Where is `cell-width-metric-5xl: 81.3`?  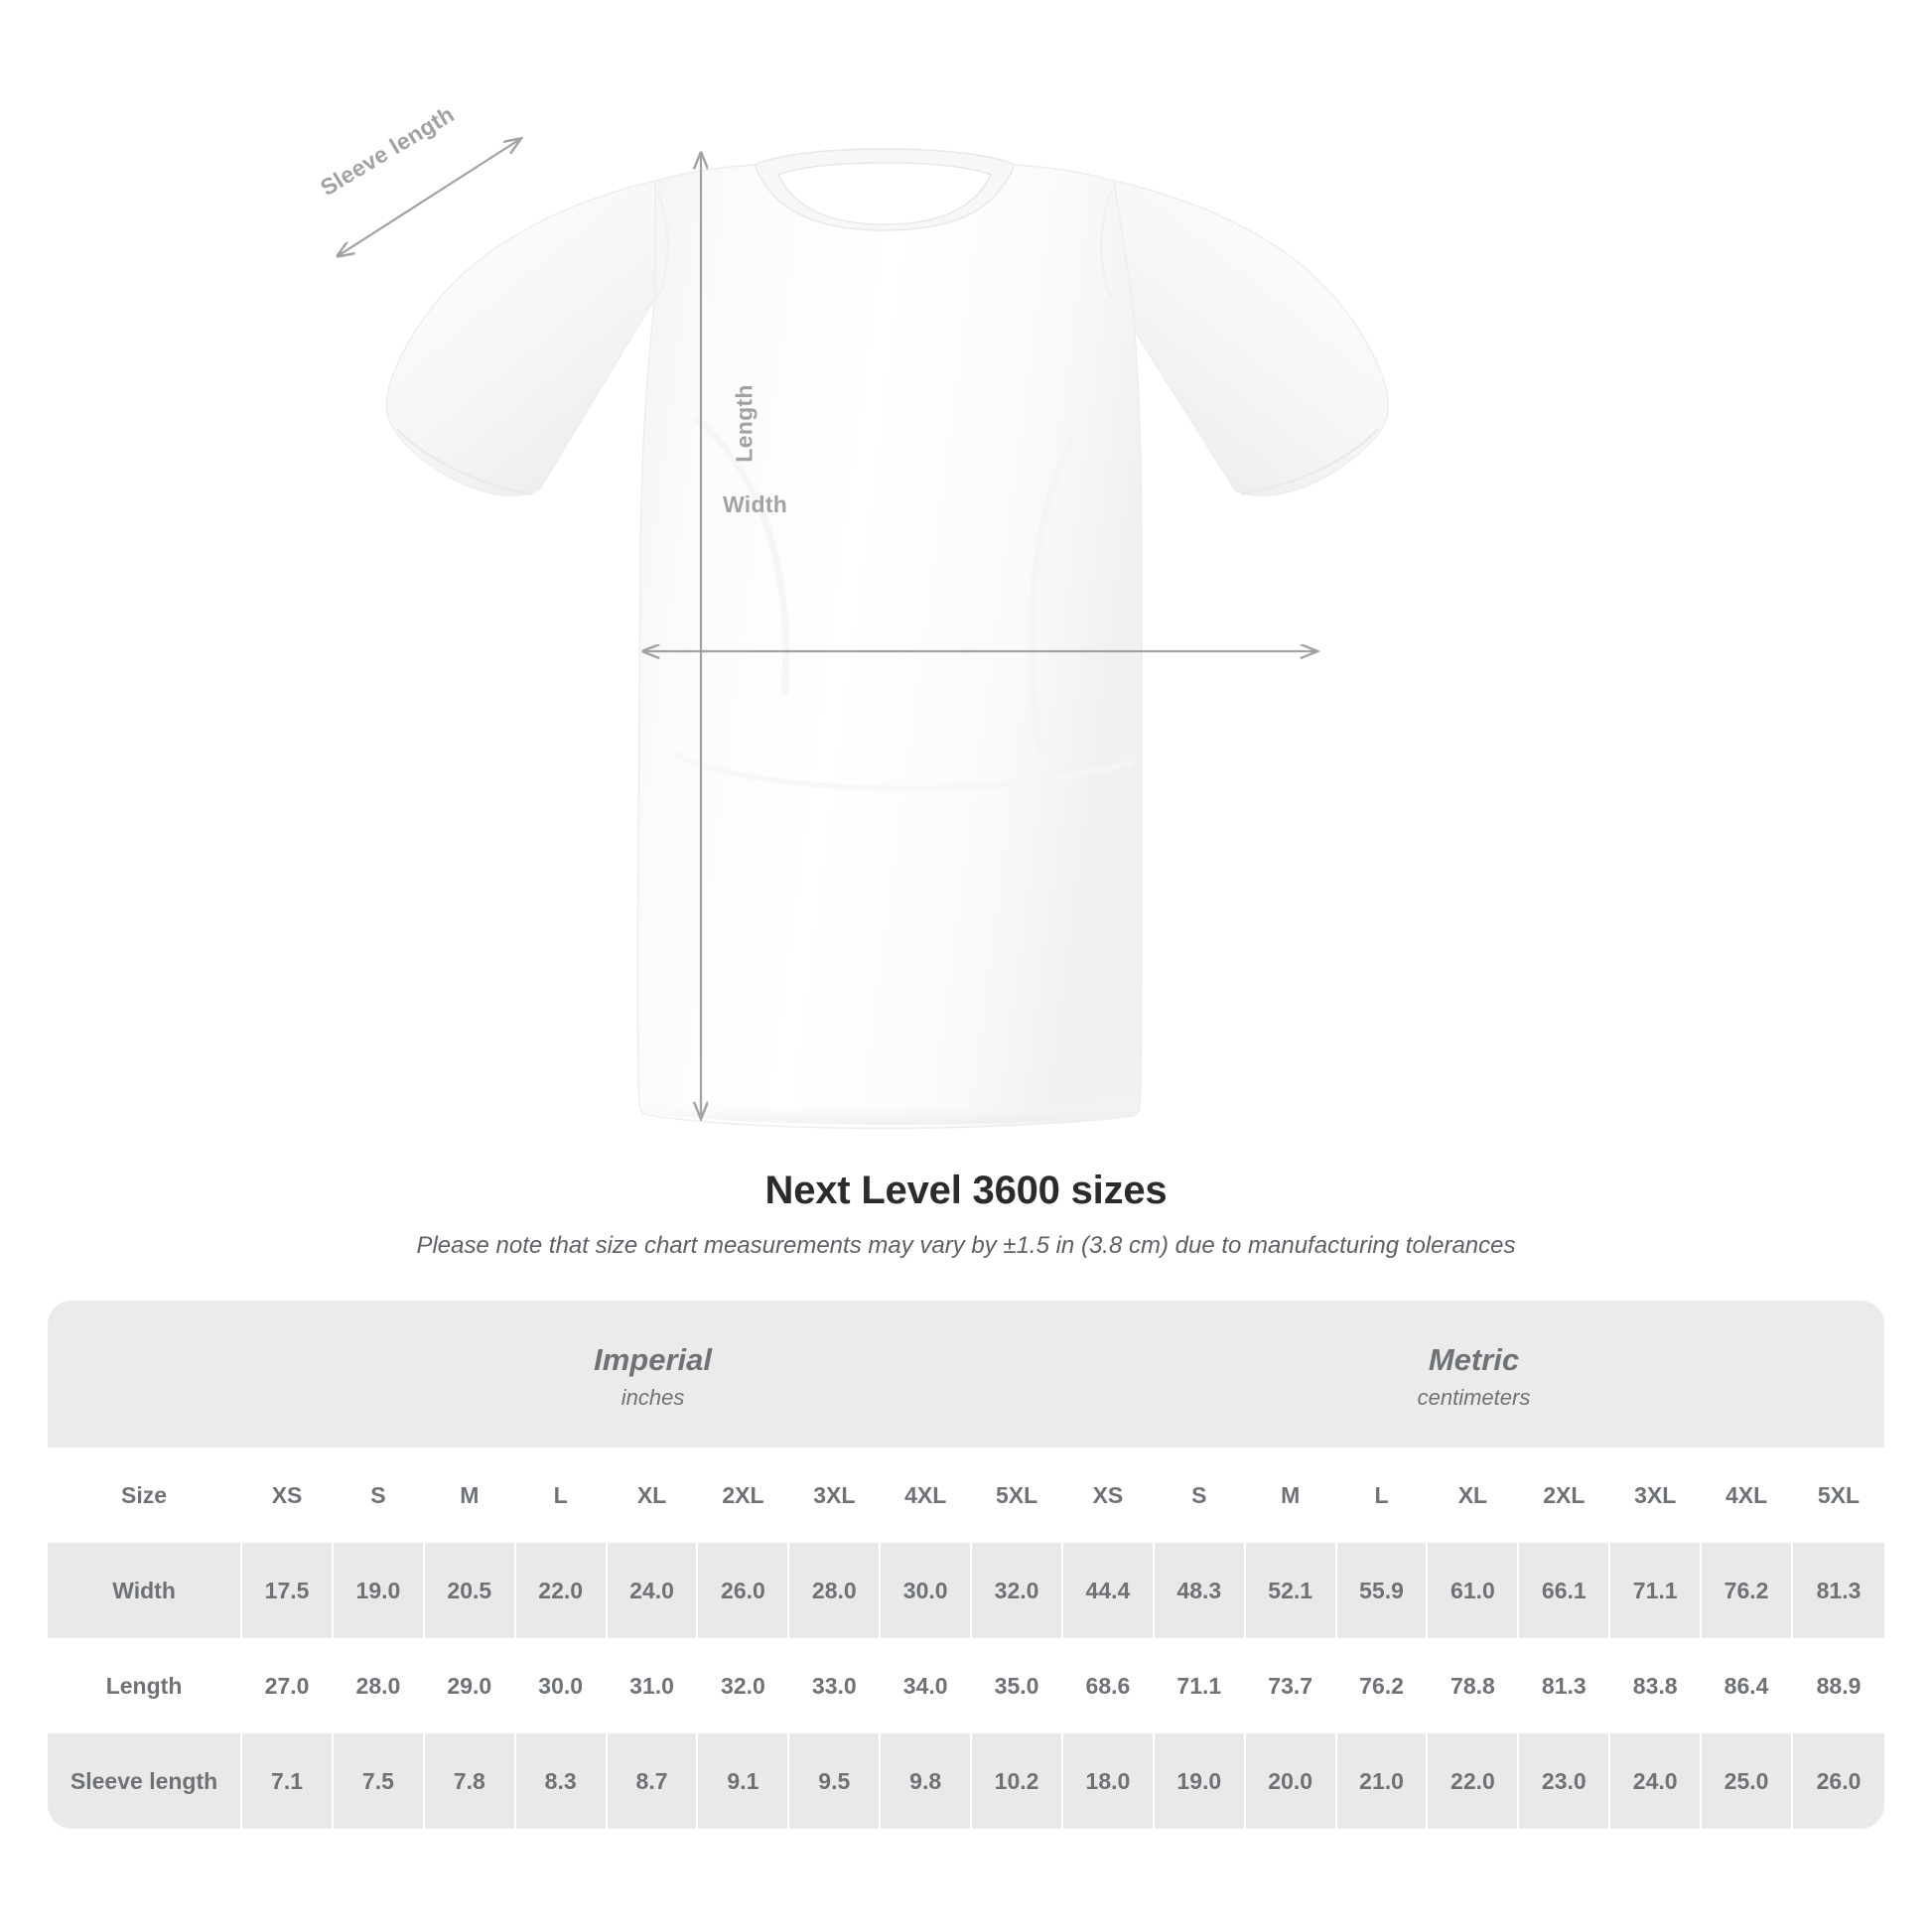
cell-width-metric-5xl: 81.3 is located at coordinates (1838, 1591).